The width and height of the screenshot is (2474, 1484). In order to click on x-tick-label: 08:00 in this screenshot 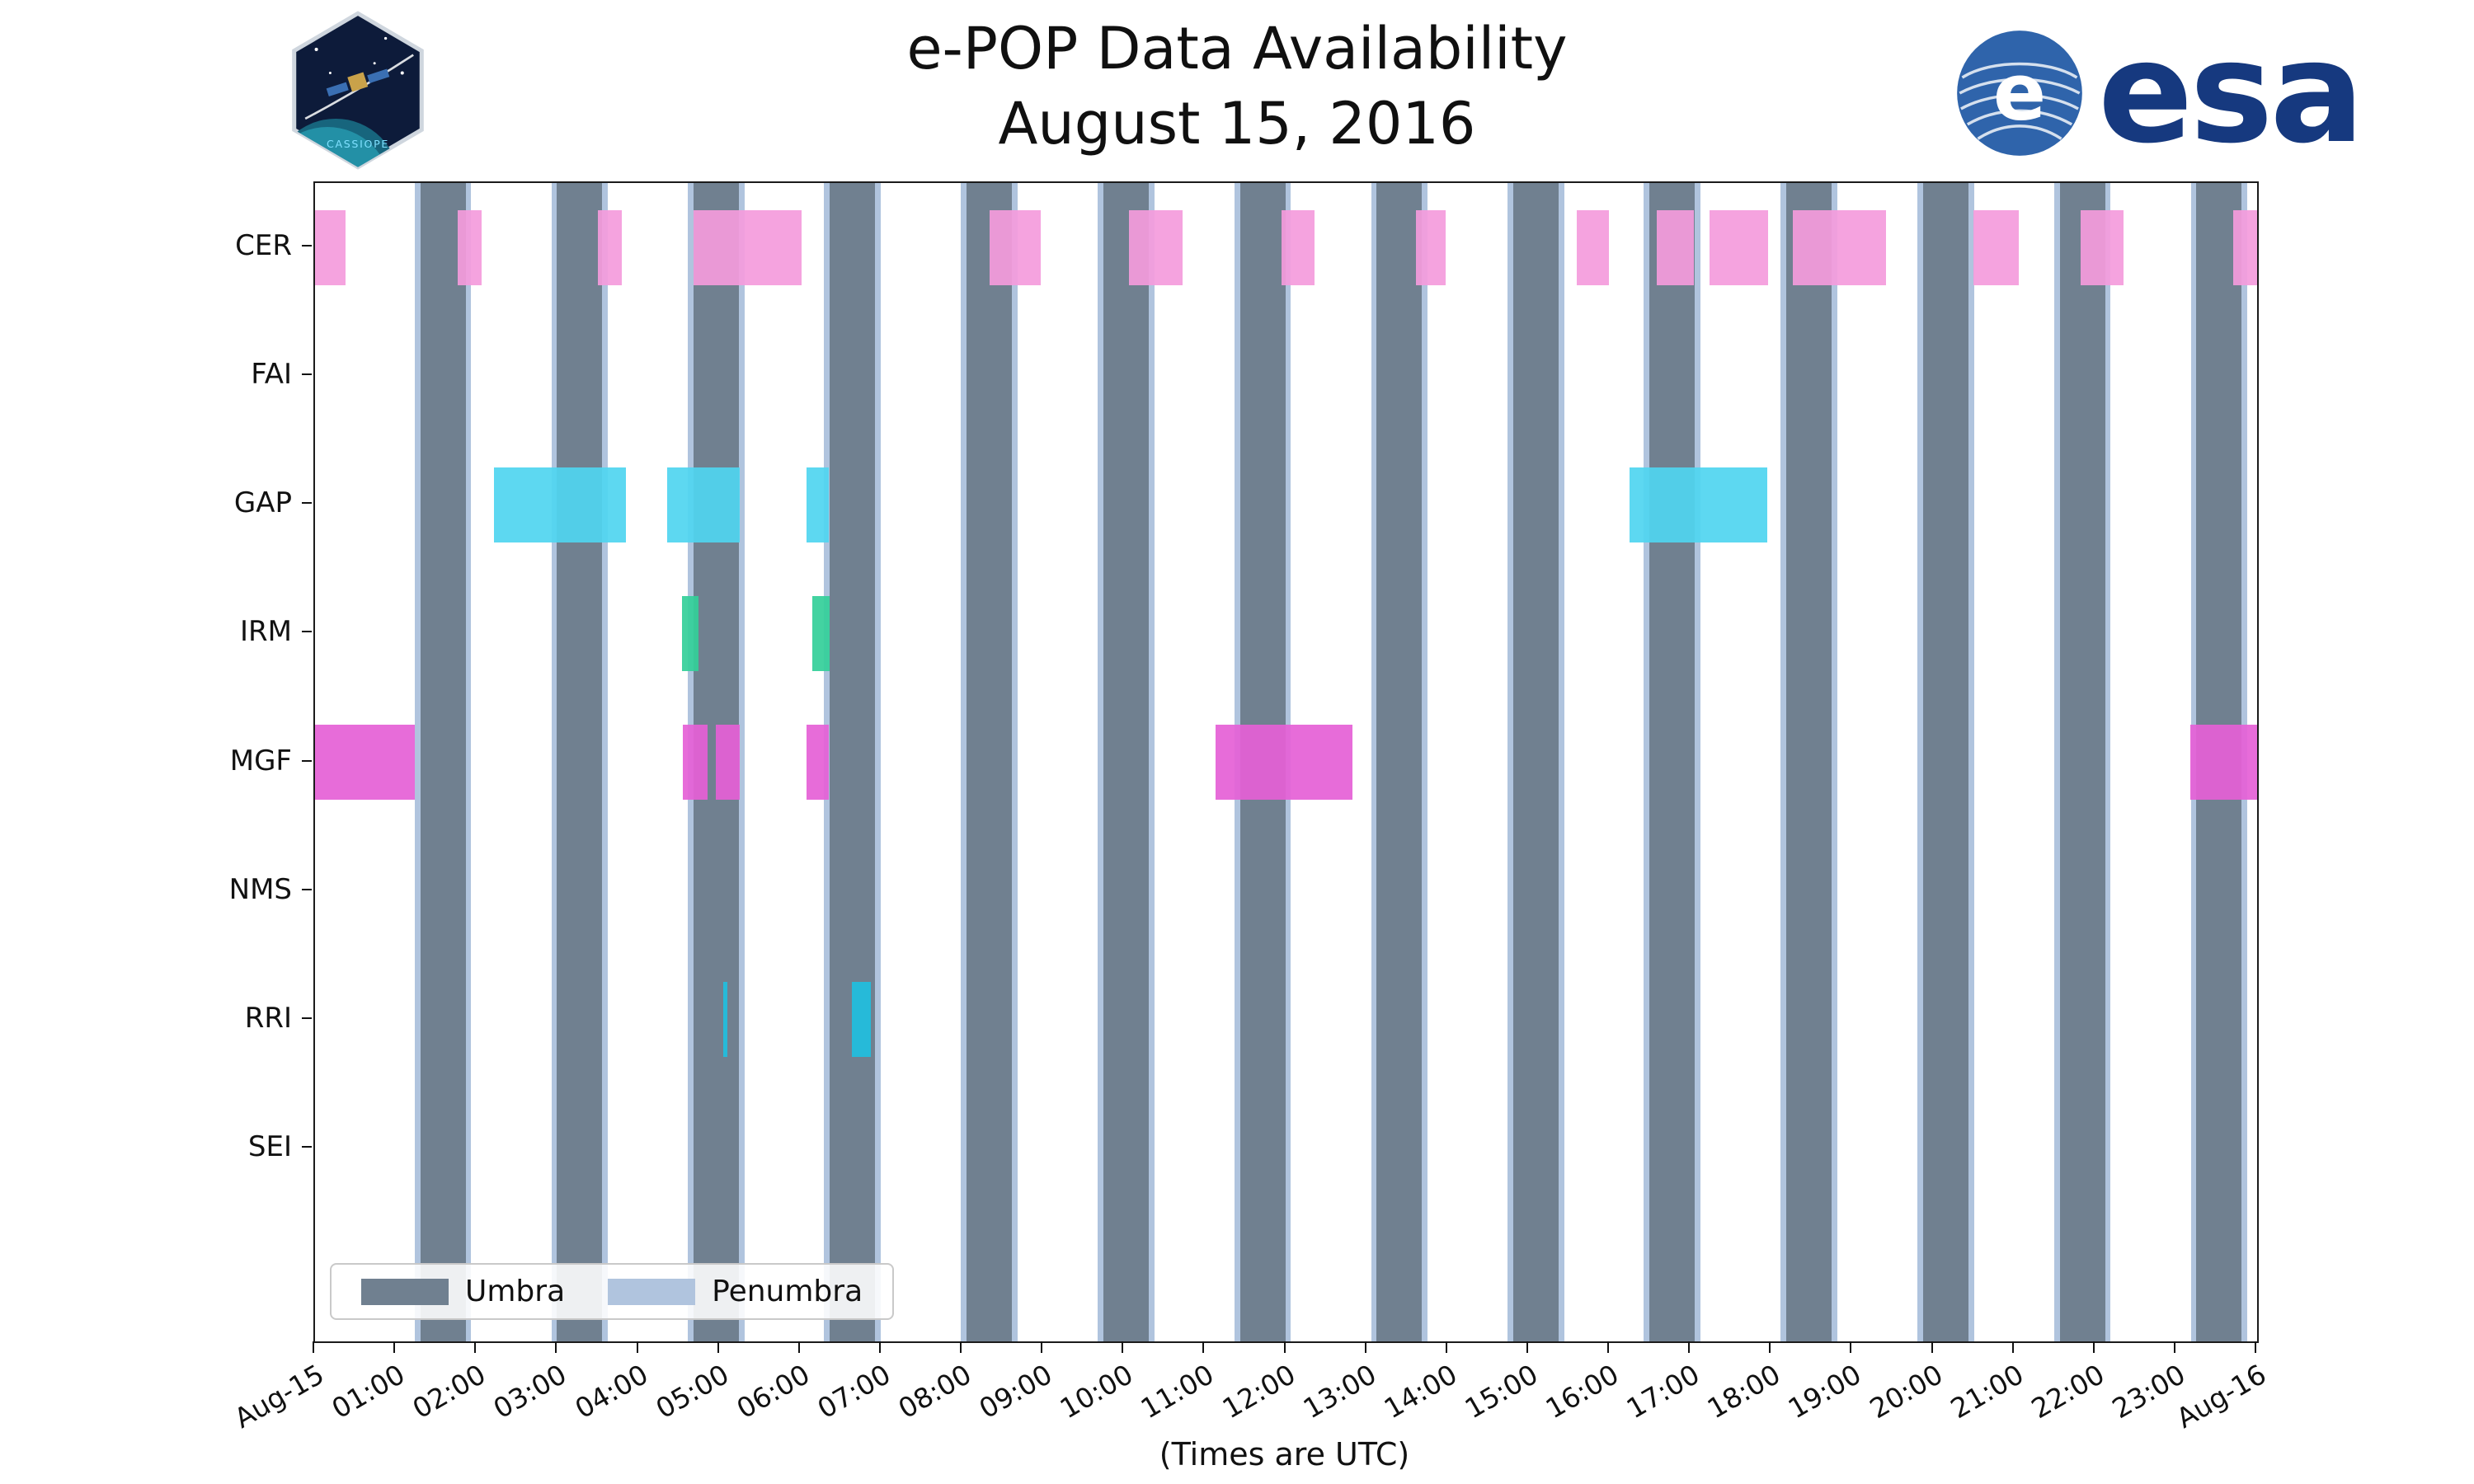, I will do `click(934, 1391)`.